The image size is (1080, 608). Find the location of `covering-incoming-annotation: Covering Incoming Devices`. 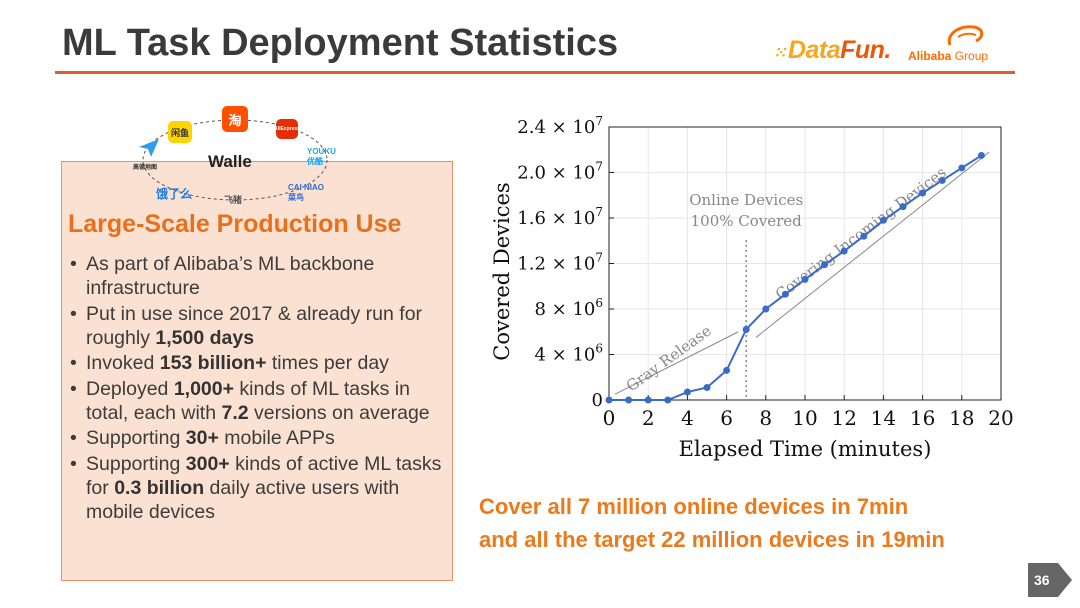

covering-incoming-annotation: Covering Incoming Devices is located at coordinates (872, 244).